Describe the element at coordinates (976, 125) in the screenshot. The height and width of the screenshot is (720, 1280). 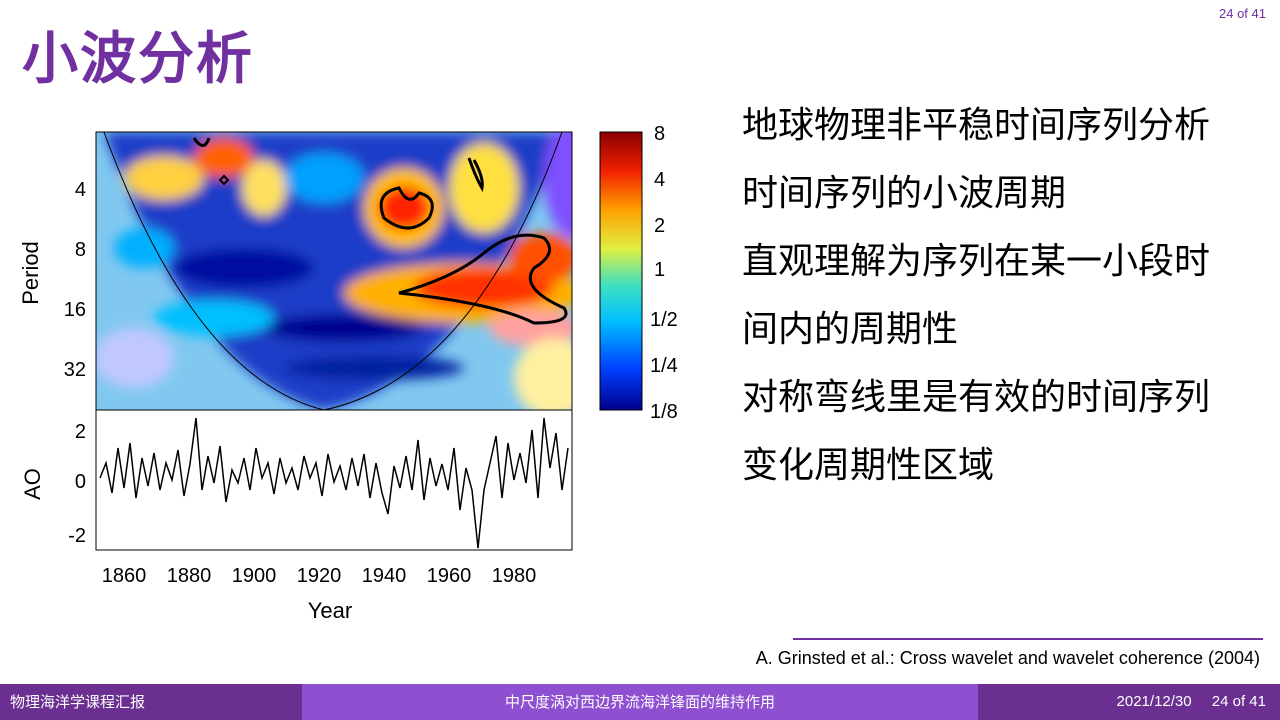
I see `bullet-item: 地球物理非平稳时间序列分析` at that location.